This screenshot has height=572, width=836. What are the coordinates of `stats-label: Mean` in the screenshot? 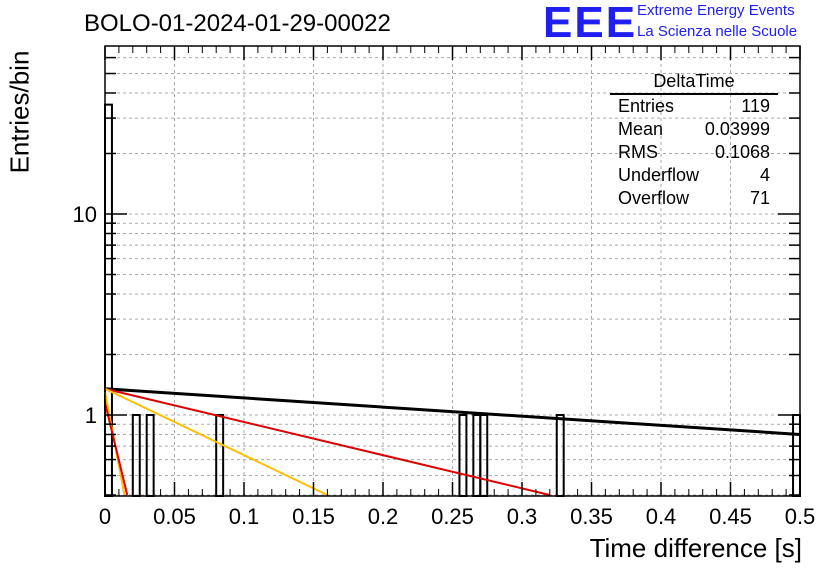 It's located at (641, 129).